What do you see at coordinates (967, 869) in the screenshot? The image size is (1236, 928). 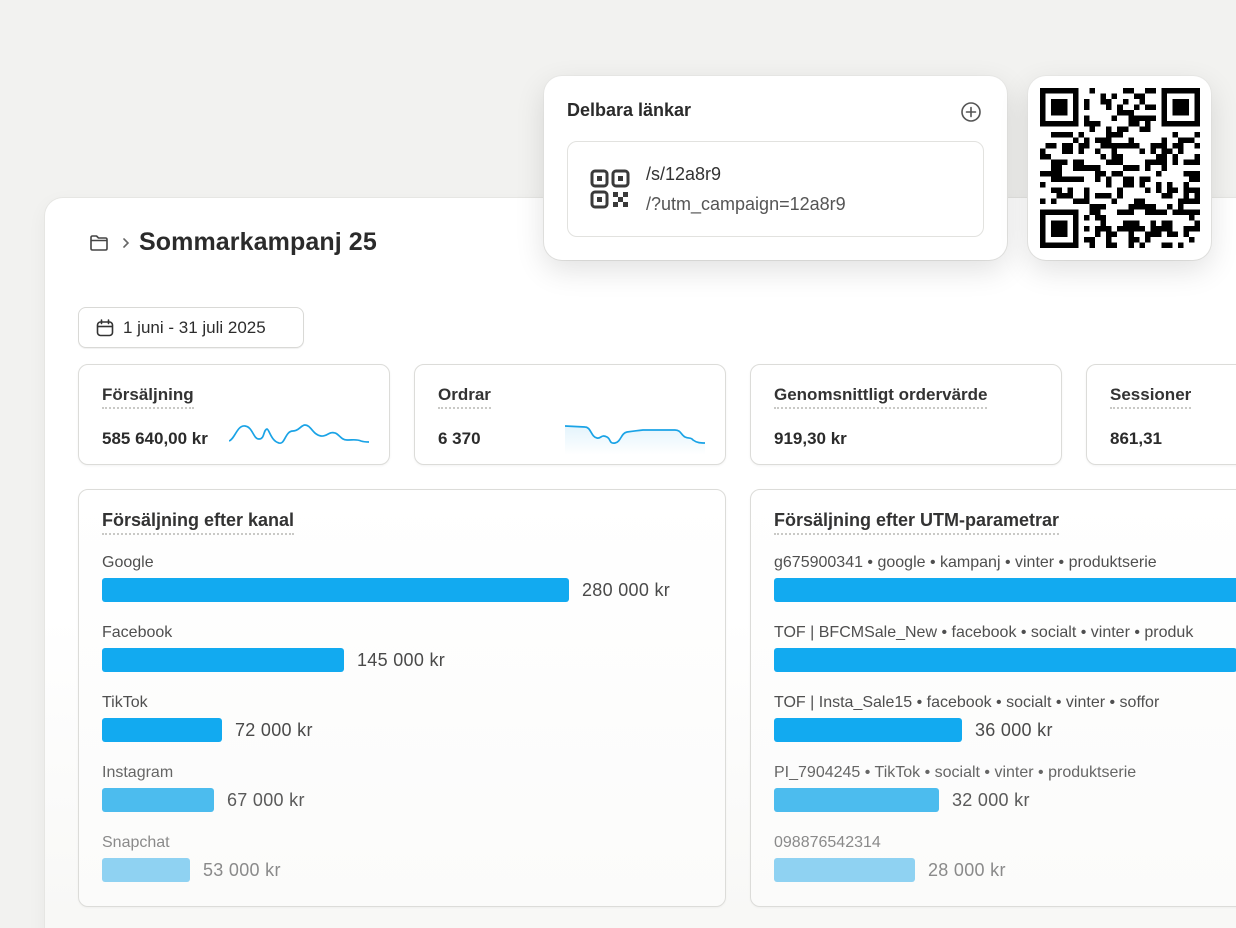 I see `bar-value: 28 000 kr` at bounding box center [967, 869].